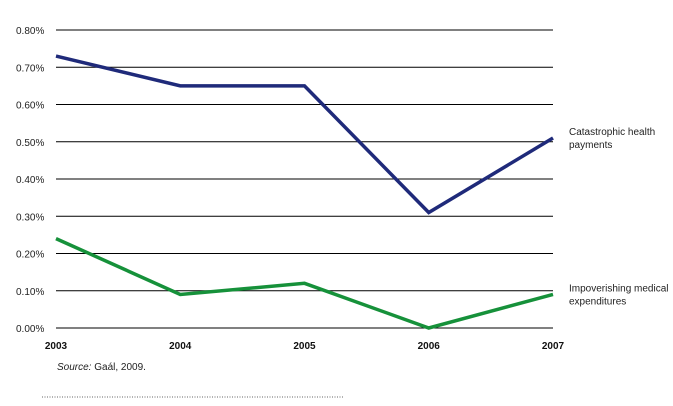 This screenshot has height=406, width=673. What do you see at coordinates (180, 346) in the screenshot?
I see `x-tick-label: 2004` at bounding box center [180, 346].